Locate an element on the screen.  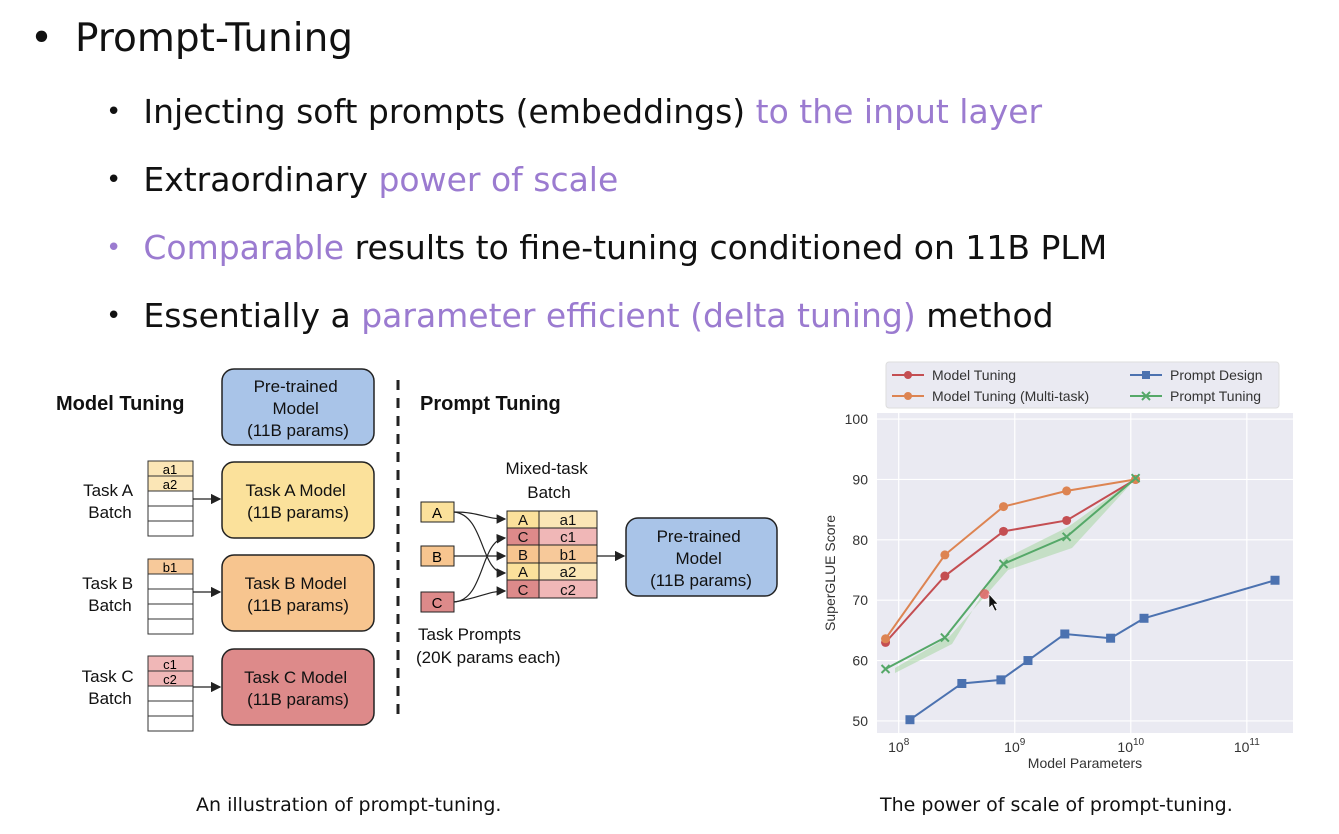
task-b-batch-label-2: Batch is located at coordinates (109, 605).